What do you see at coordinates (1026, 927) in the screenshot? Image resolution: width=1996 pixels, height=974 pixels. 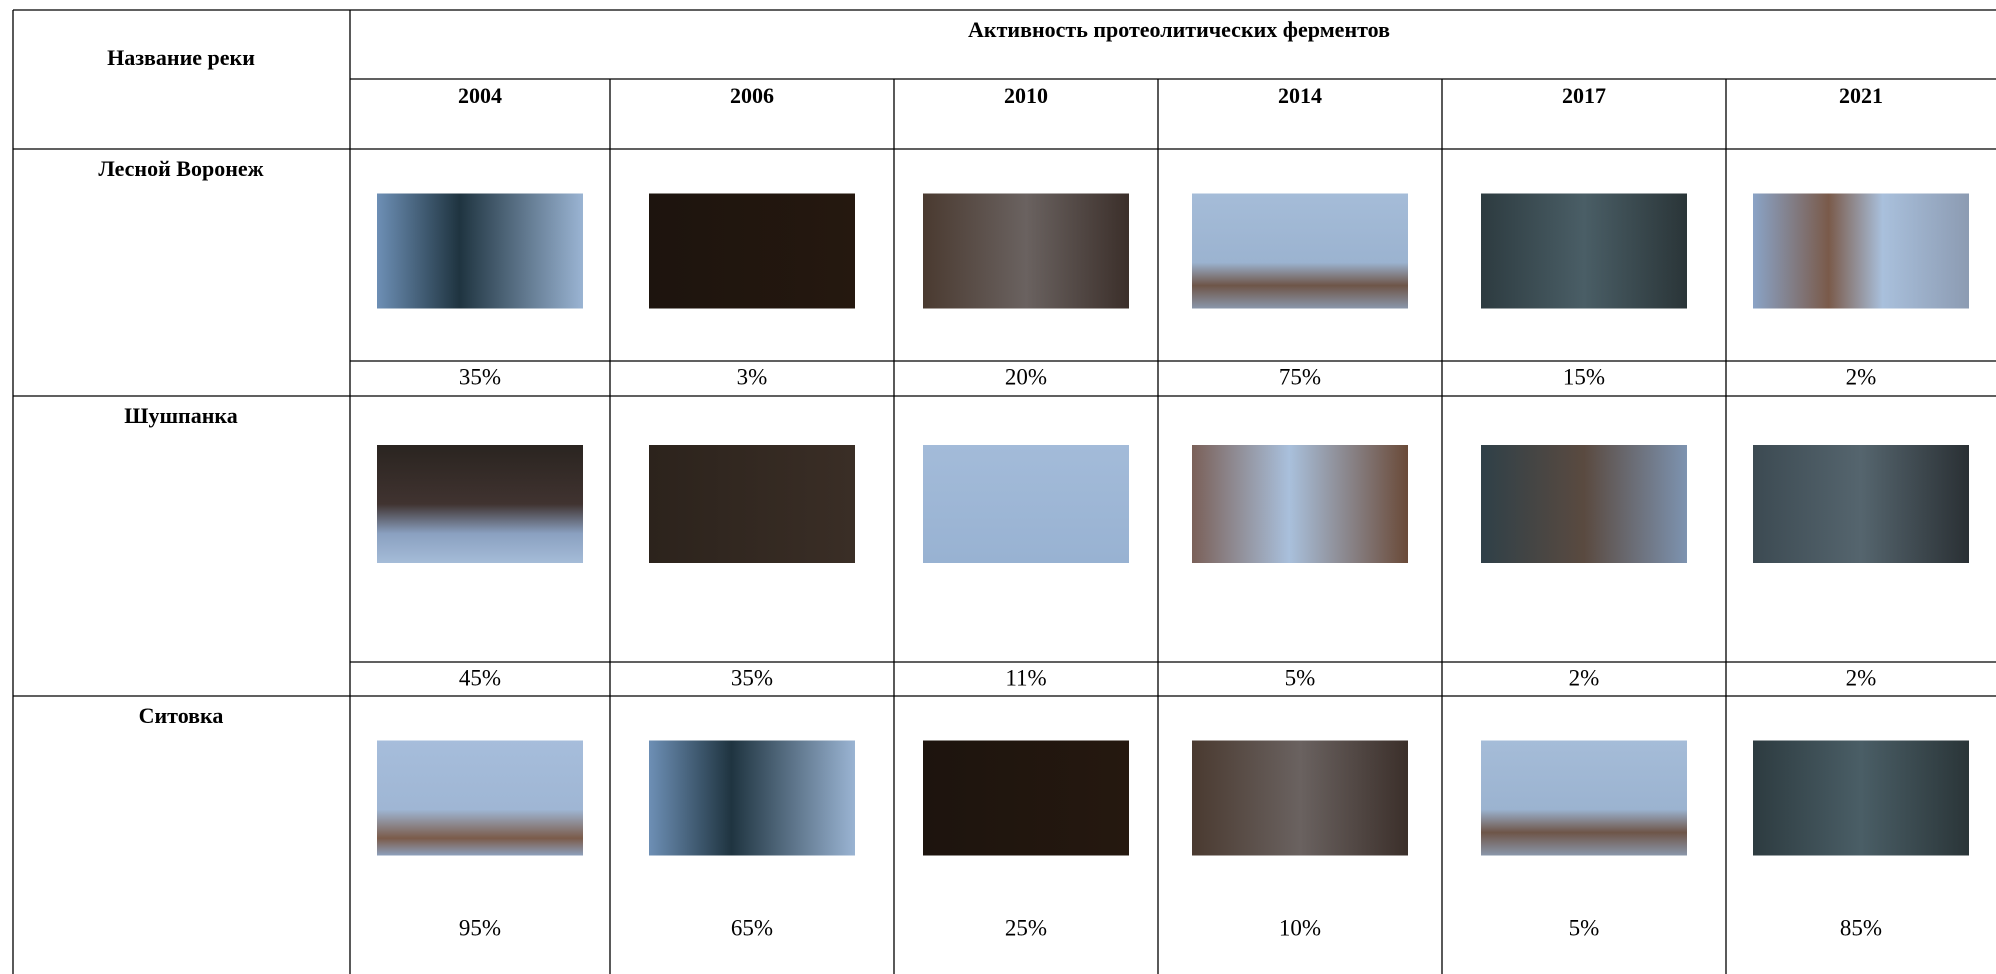 I see `activity-value: 25%` at bounding box center [1026, 927].